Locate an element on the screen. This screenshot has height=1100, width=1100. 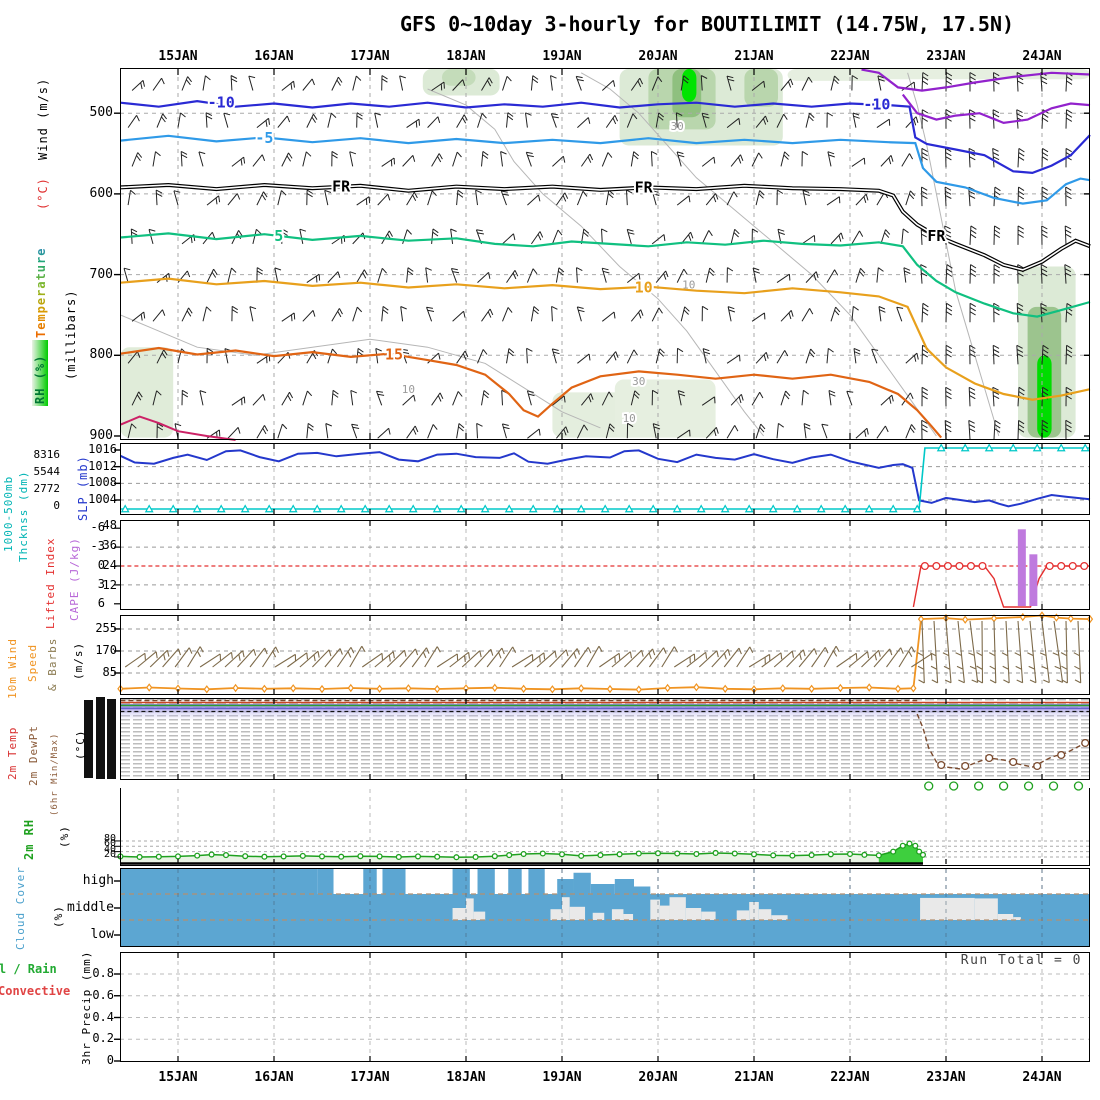
precip-axis-label: 3hr Precip (mm) is located at coordinates (86, 1007).